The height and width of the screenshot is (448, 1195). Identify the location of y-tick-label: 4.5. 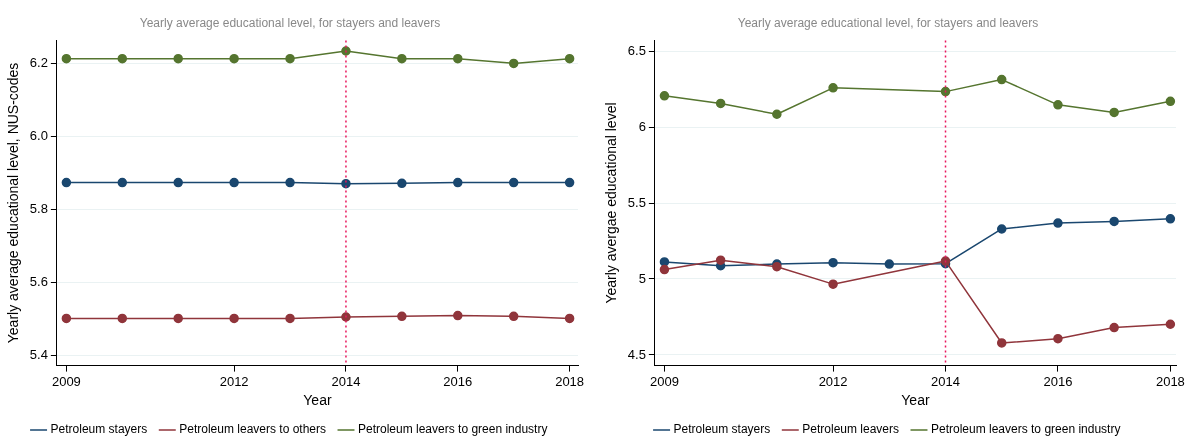
(636, 354).